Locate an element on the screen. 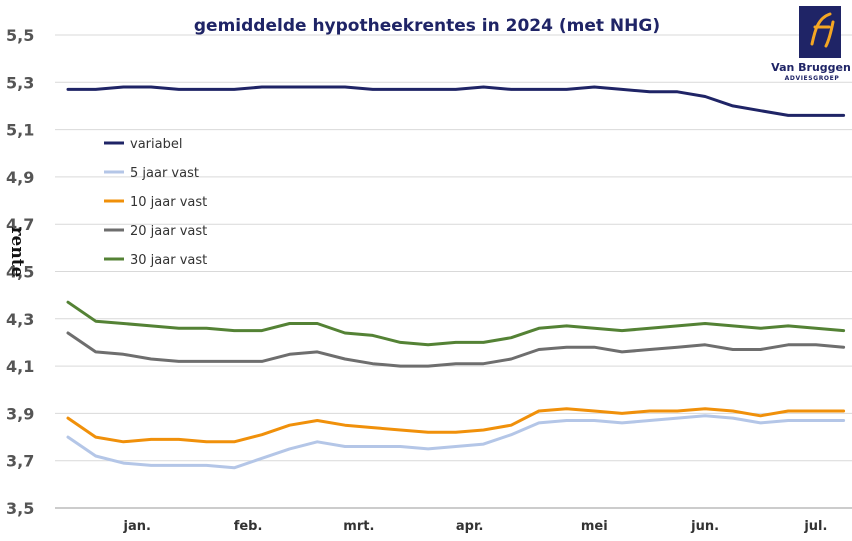 This screenshot has width=852, height=541. y-axis-label: rente is located at coordinates (17, 252).